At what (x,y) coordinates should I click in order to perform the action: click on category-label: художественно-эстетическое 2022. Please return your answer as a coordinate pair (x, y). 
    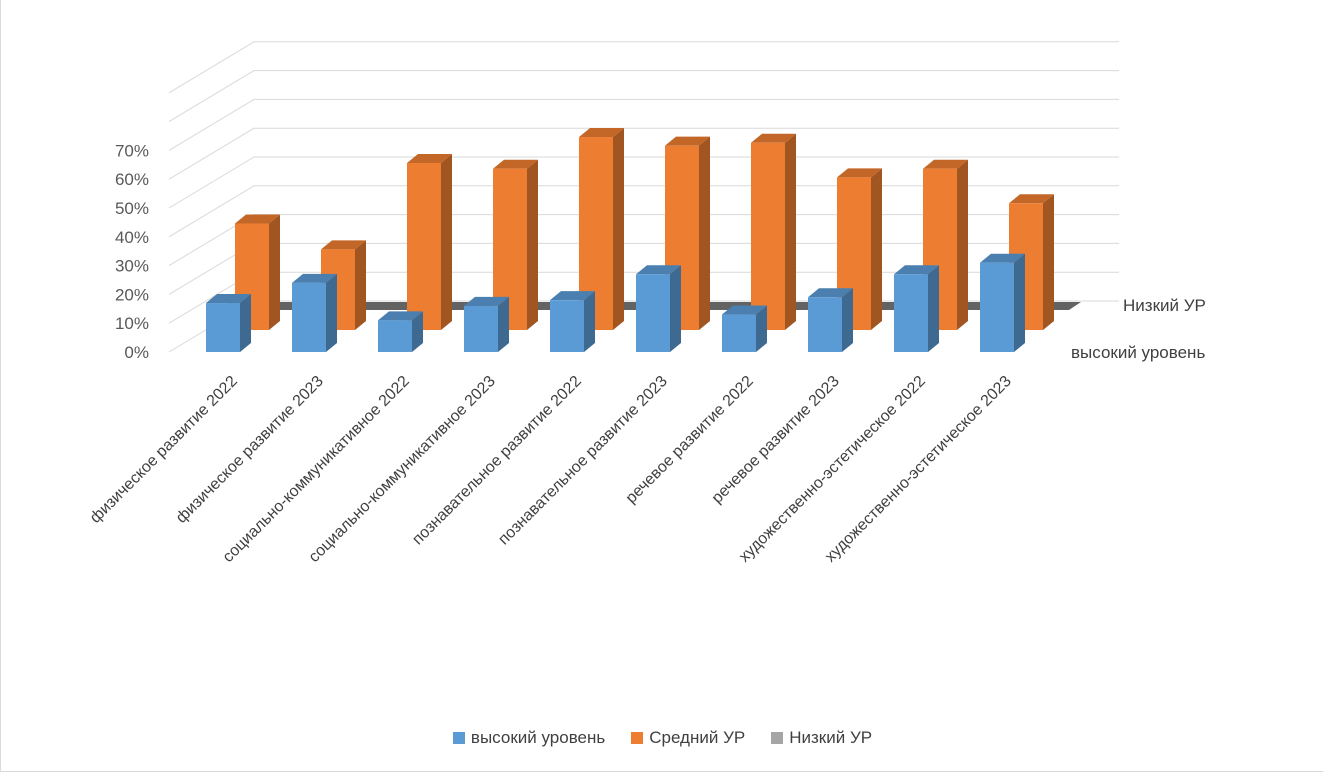
    Looking at the image, I should click on (832, 469).